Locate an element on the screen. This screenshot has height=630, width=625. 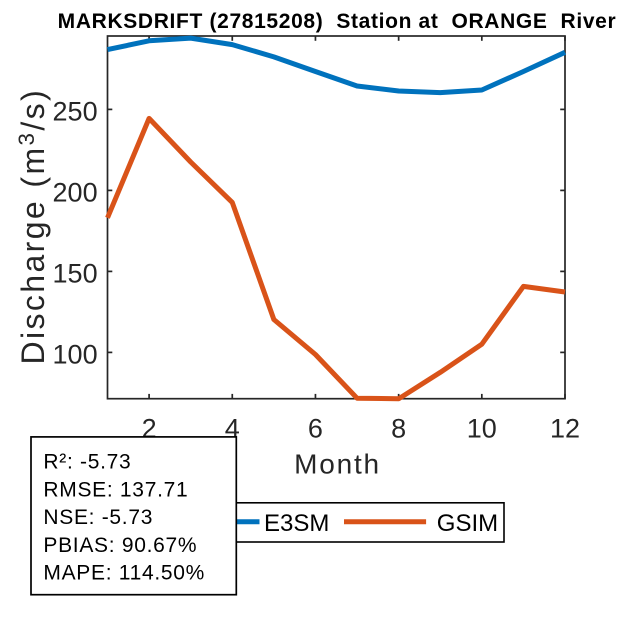
svg-text: PBIAS: 90.67% is located at coordinates (120, 545).